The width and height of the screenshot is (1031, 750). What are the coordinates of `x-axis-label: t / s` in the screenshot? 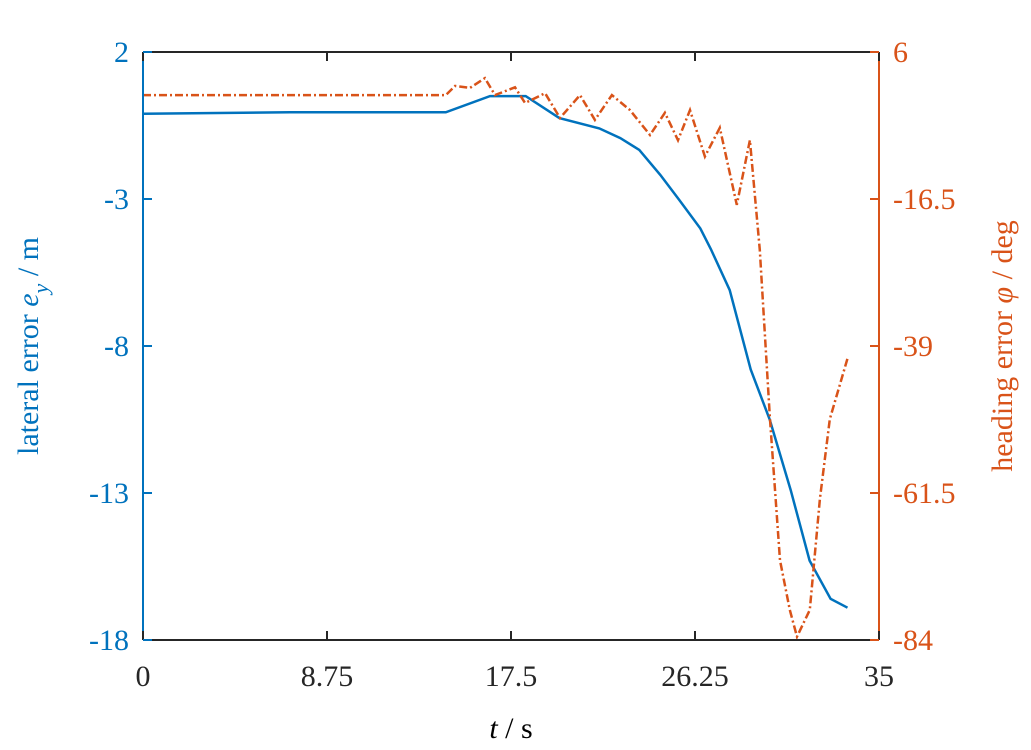 It's located at (510, 728).